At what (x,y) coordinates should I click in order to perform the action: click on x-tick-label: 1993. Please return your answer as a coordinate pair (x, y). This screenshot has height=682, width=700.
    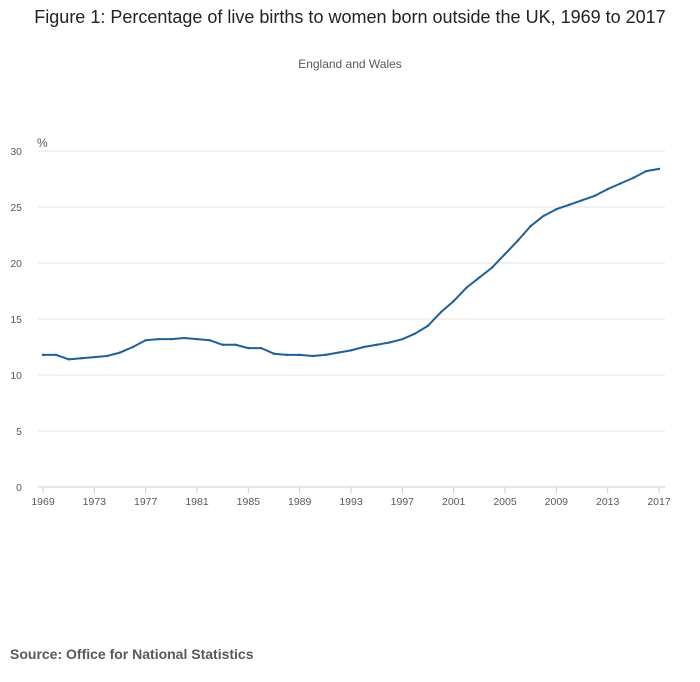
    Looking at the image, I should click on (351, 502).